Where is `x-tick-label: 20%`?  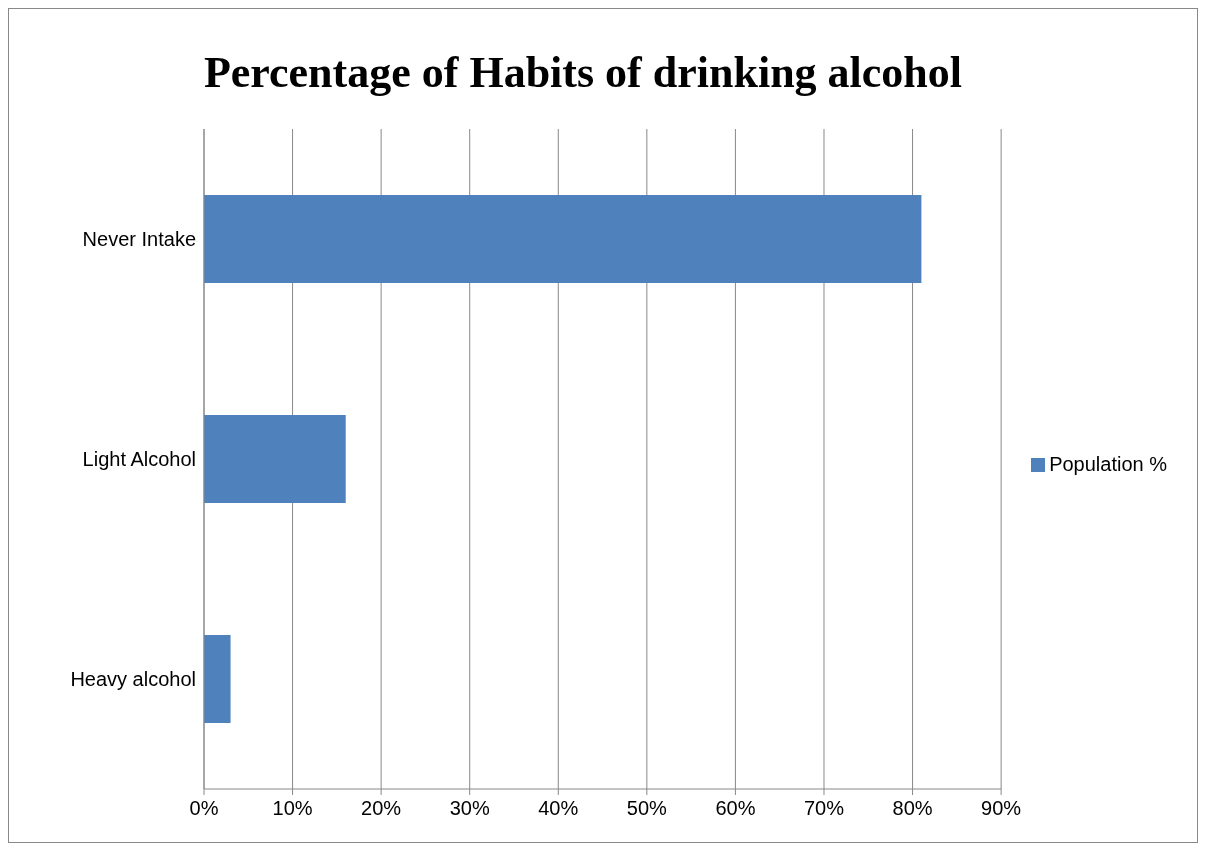
x-tick-label: 20% is located at coordinates (381, 808).